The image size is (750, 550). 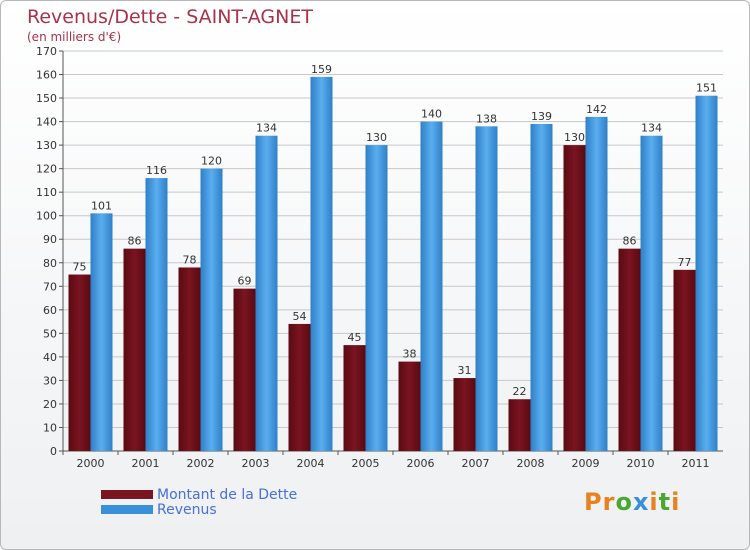 I want to click on y-tick-label: 120, so click(x=46, y=169).